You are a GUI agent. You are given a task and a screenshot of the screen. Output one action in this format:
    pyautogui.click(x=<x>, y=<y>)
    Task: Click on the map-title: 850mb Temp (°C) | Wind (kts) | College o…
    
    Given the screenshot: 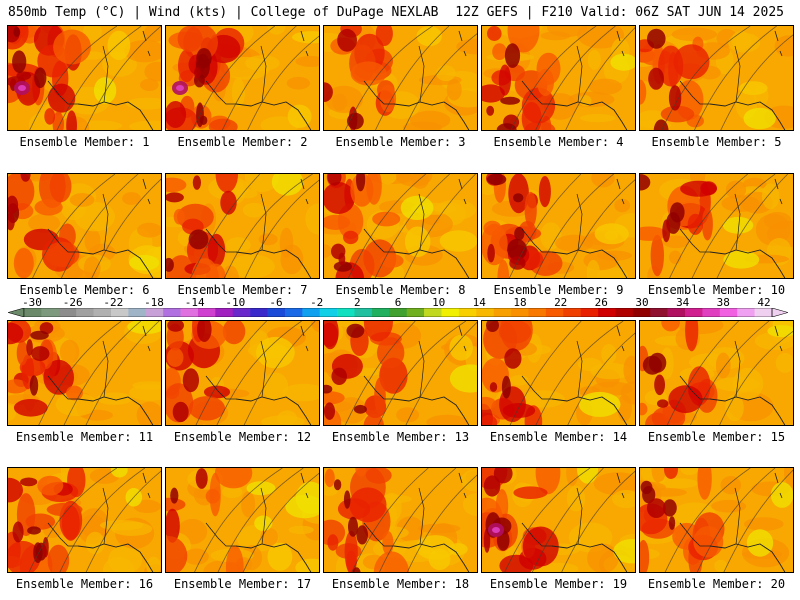 What is the action you would take?
    pyautogui.click(x=223, y=12)
    